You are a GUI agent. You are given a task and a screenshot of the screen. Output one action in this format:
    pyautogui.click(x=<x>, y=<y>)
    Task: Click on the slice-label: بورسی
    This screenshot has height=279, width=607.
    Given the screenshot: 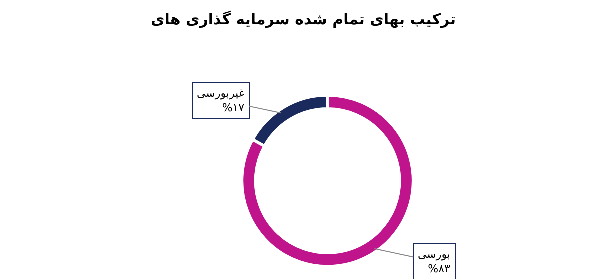 What is the action you would take?
    pyautogui.click(x=434, y=254)
    